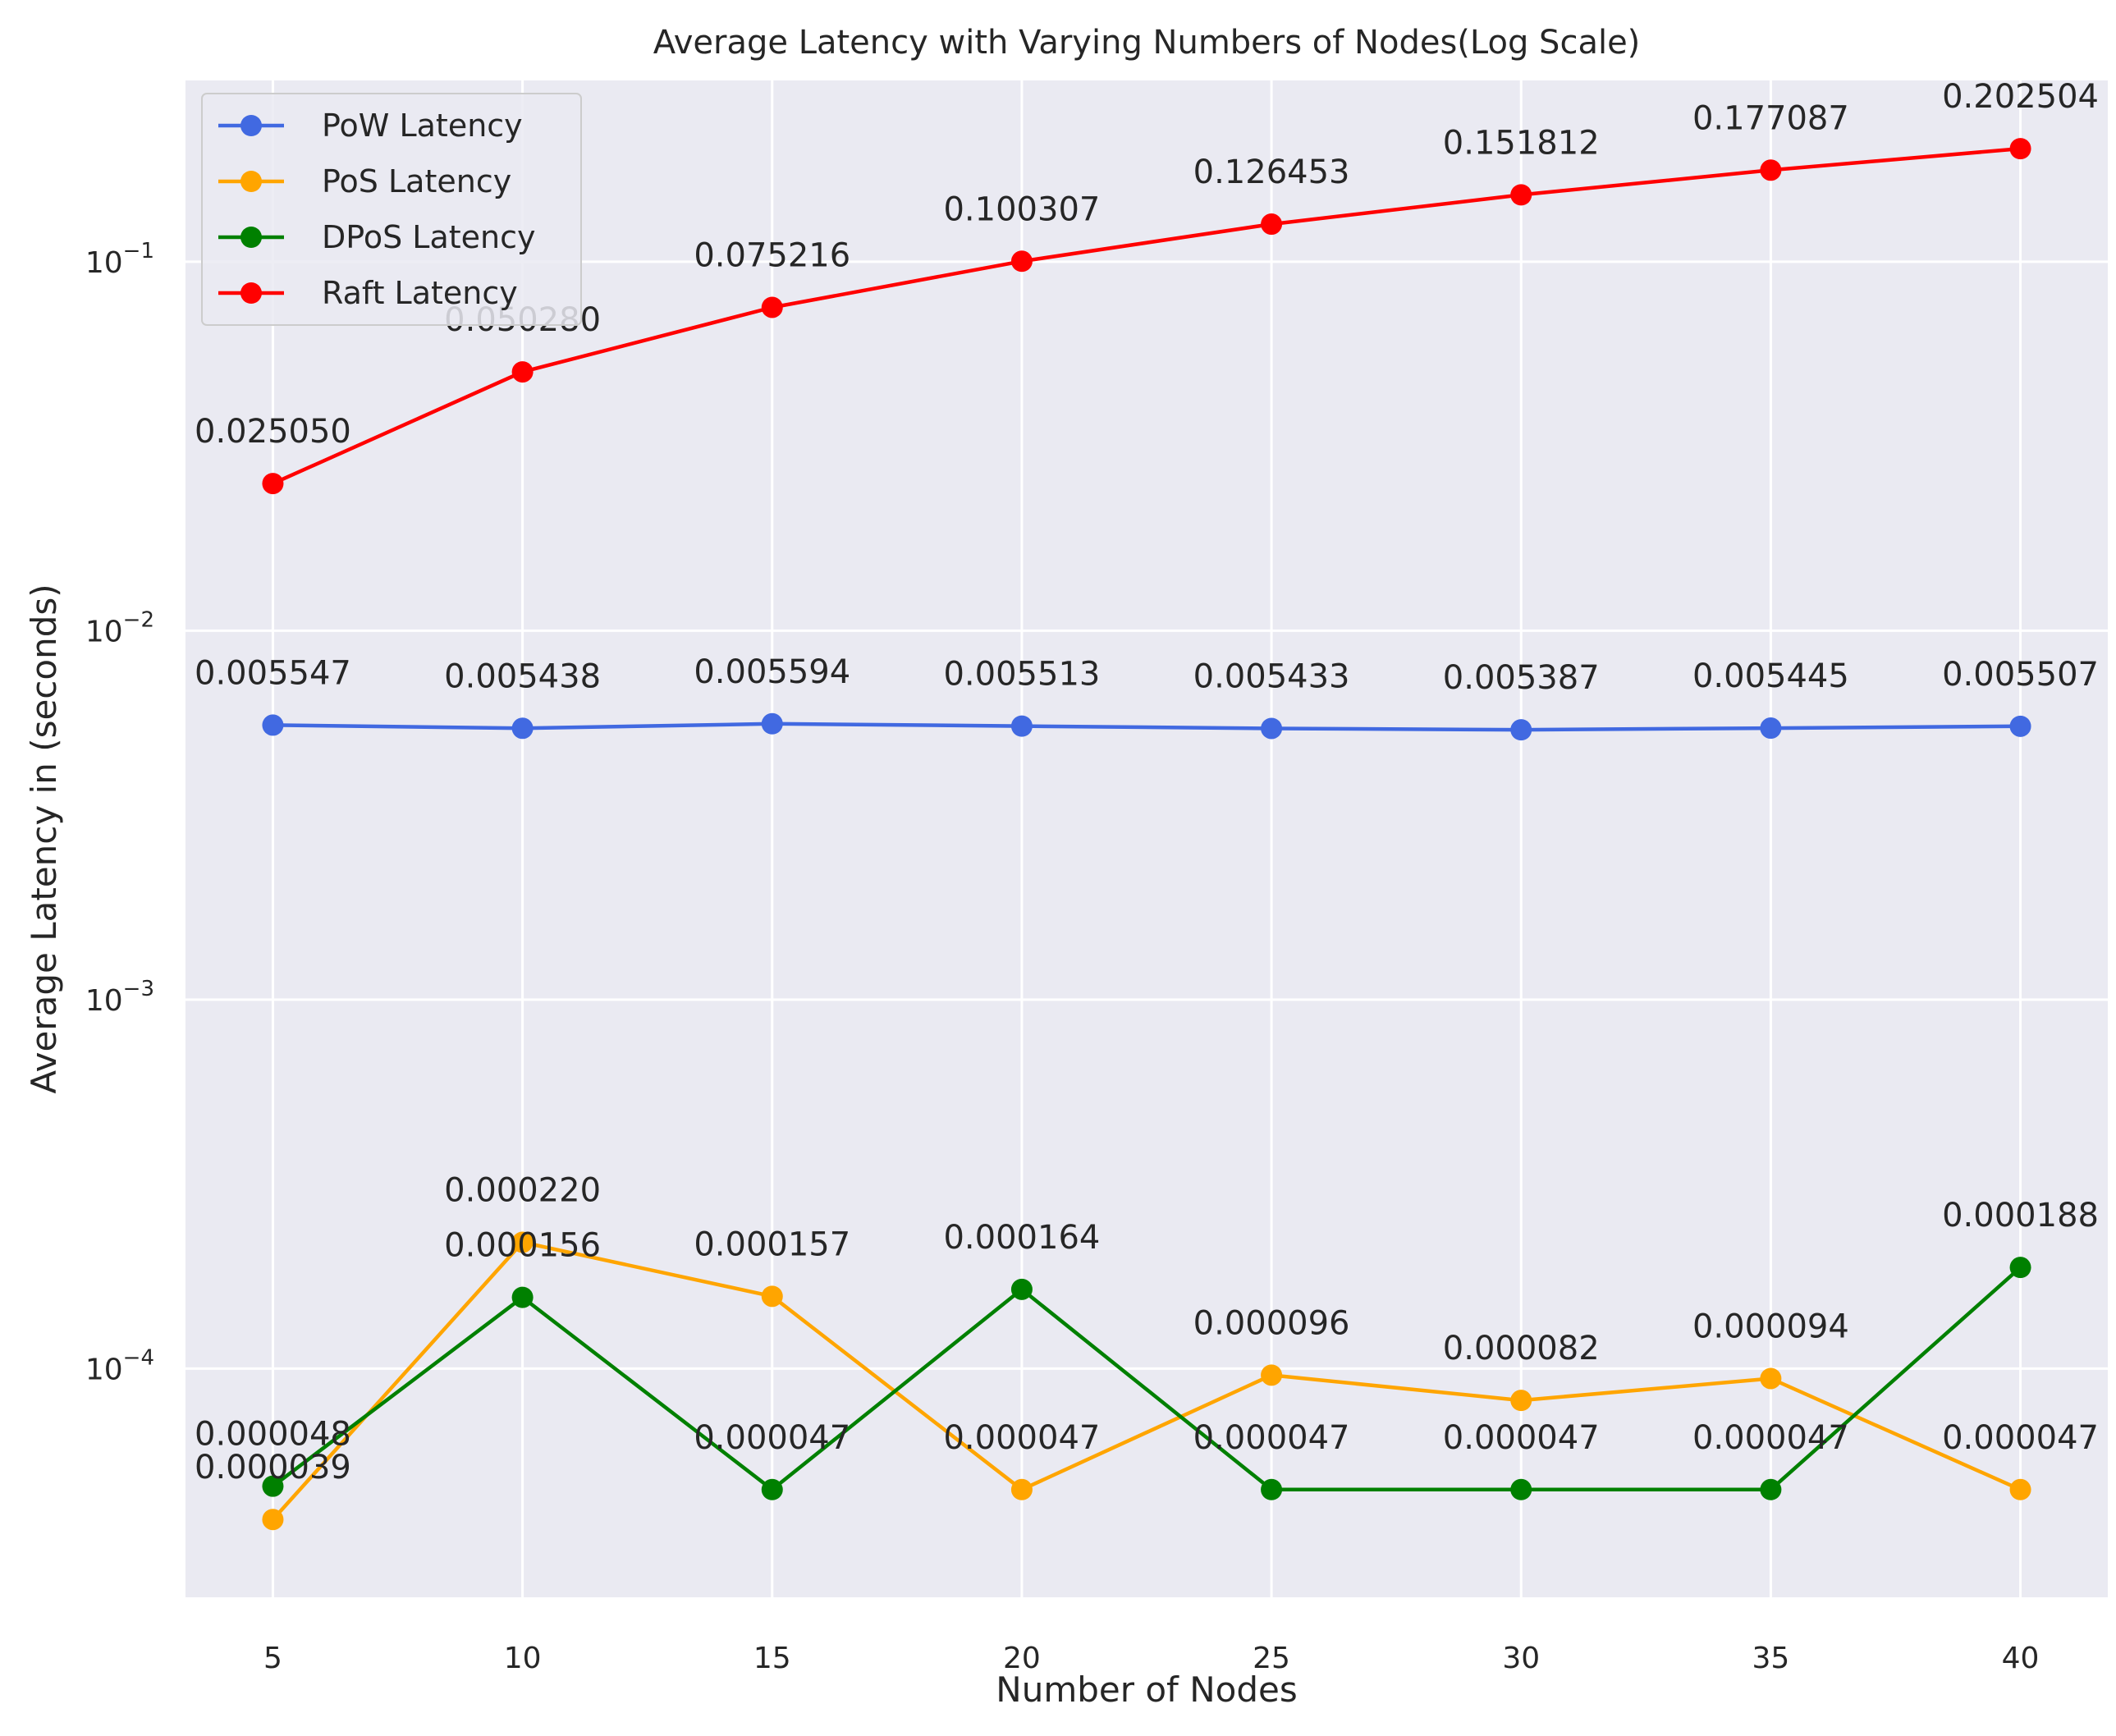  I want to click on y-tick-label: 10⁻², so click(119, 627).